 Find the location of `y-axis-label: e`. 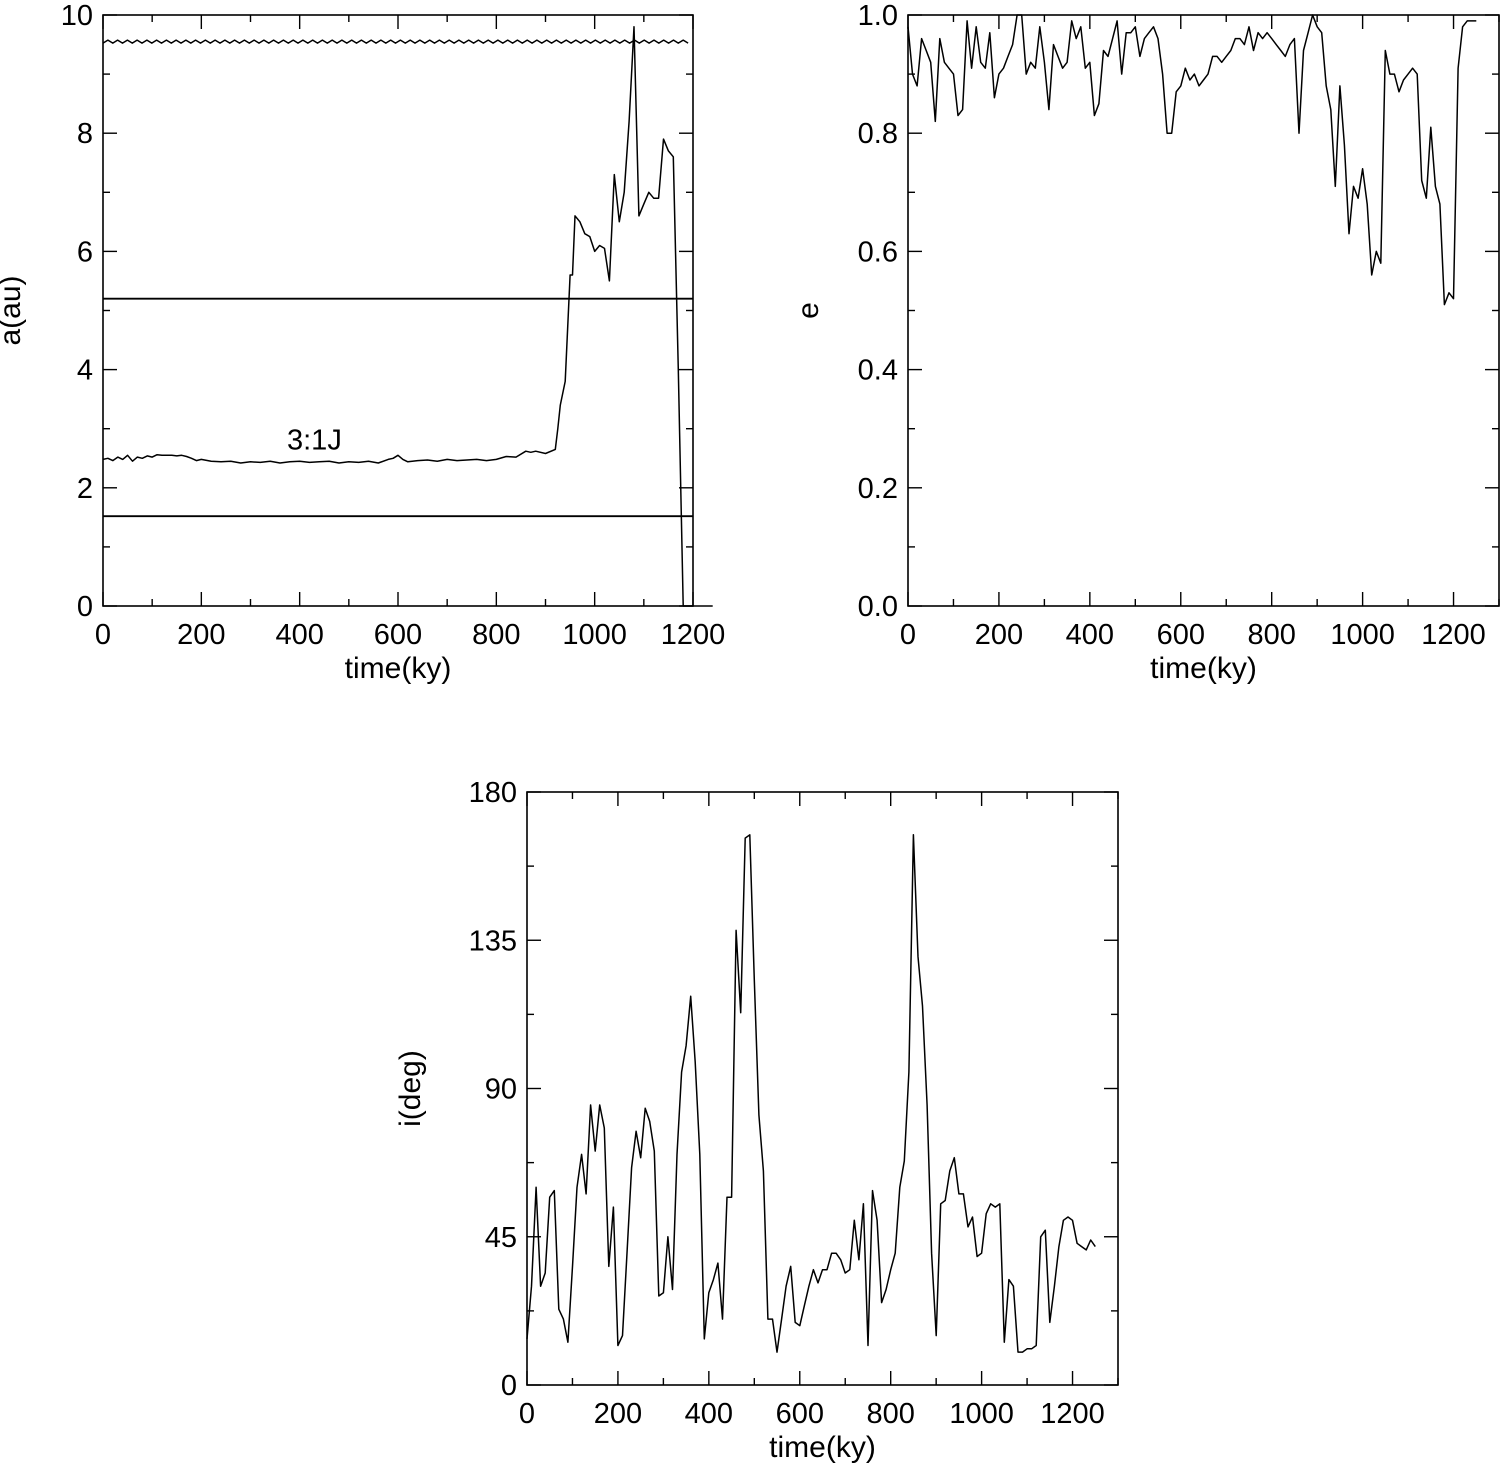

y-axis-label: e is located at coordinates (808, 310).